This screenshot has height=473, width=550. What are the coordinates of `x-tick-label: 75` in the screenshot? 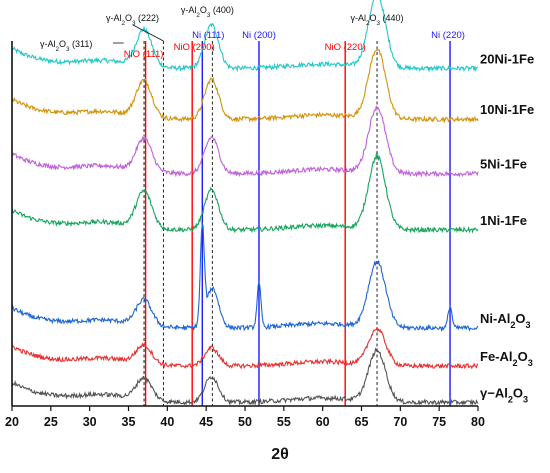 It's located at (439, 422).